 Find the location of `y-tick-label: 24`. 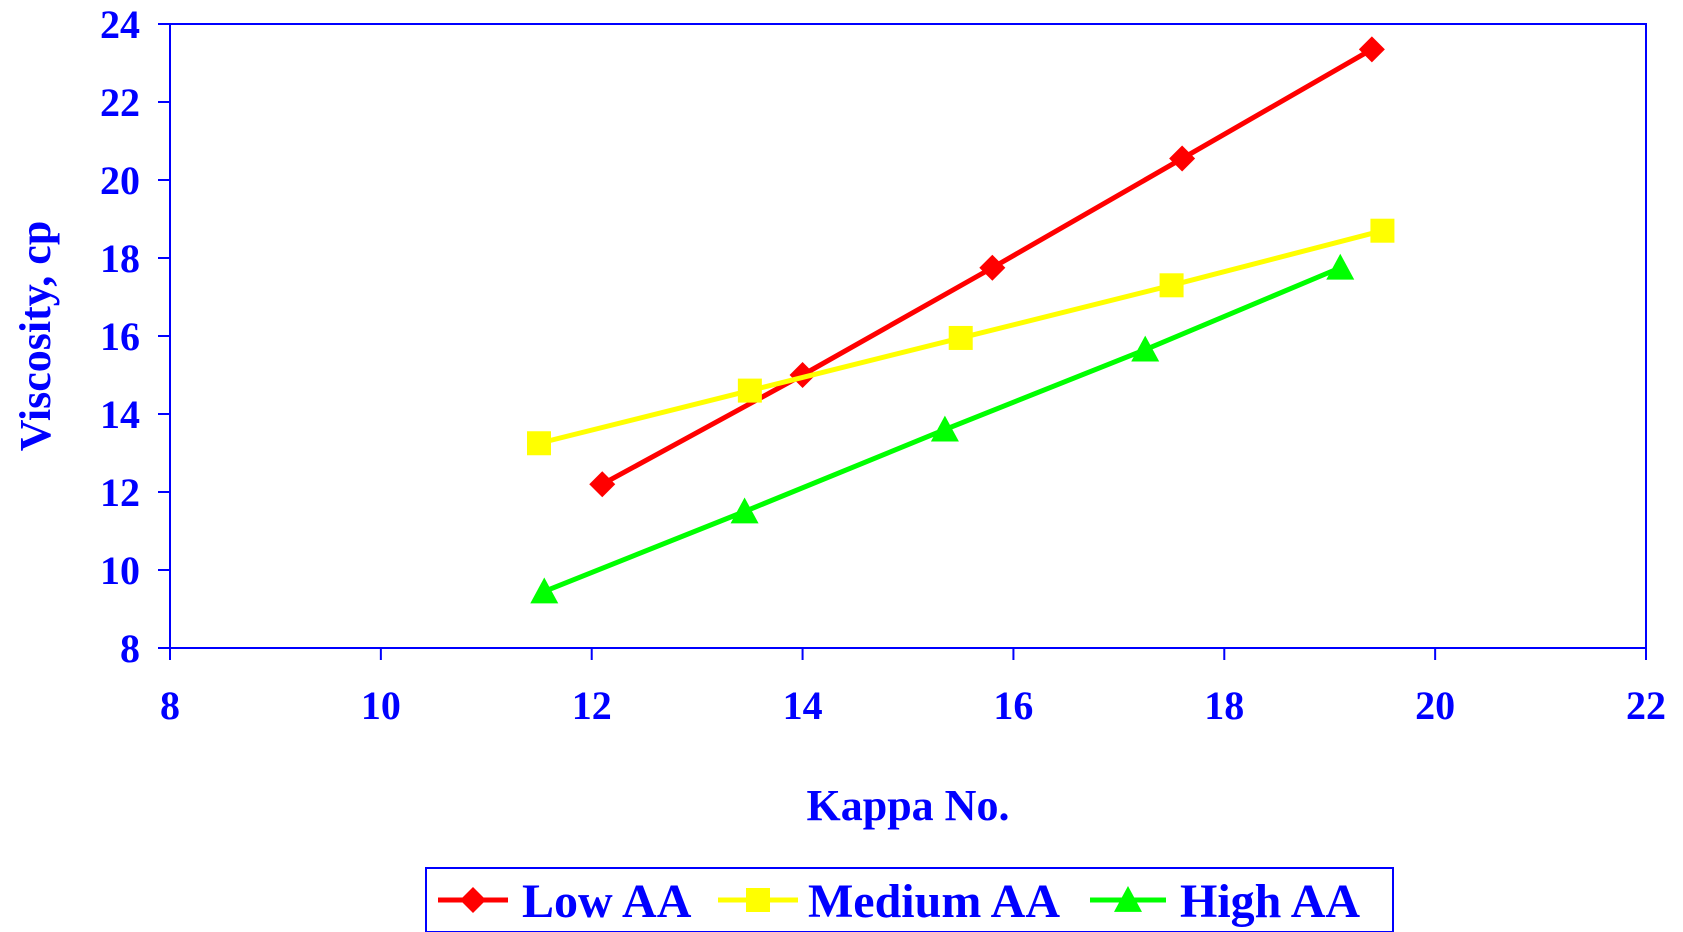

y-tick-label: 24 is located at coordinates (120, 24).